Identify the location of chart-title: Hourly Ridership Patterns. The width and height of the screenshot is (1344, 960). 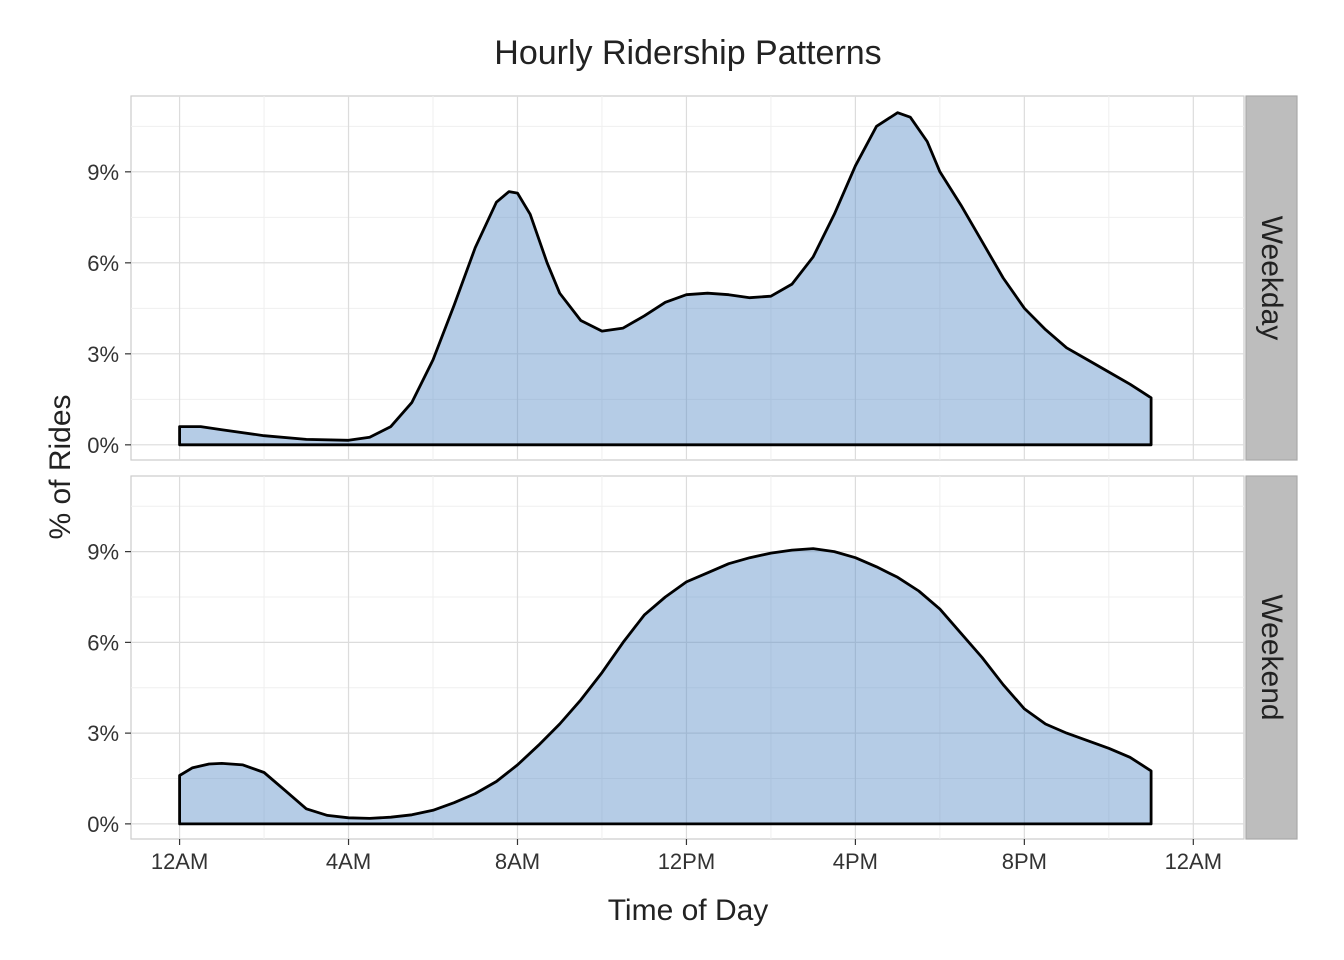
(687, 53).